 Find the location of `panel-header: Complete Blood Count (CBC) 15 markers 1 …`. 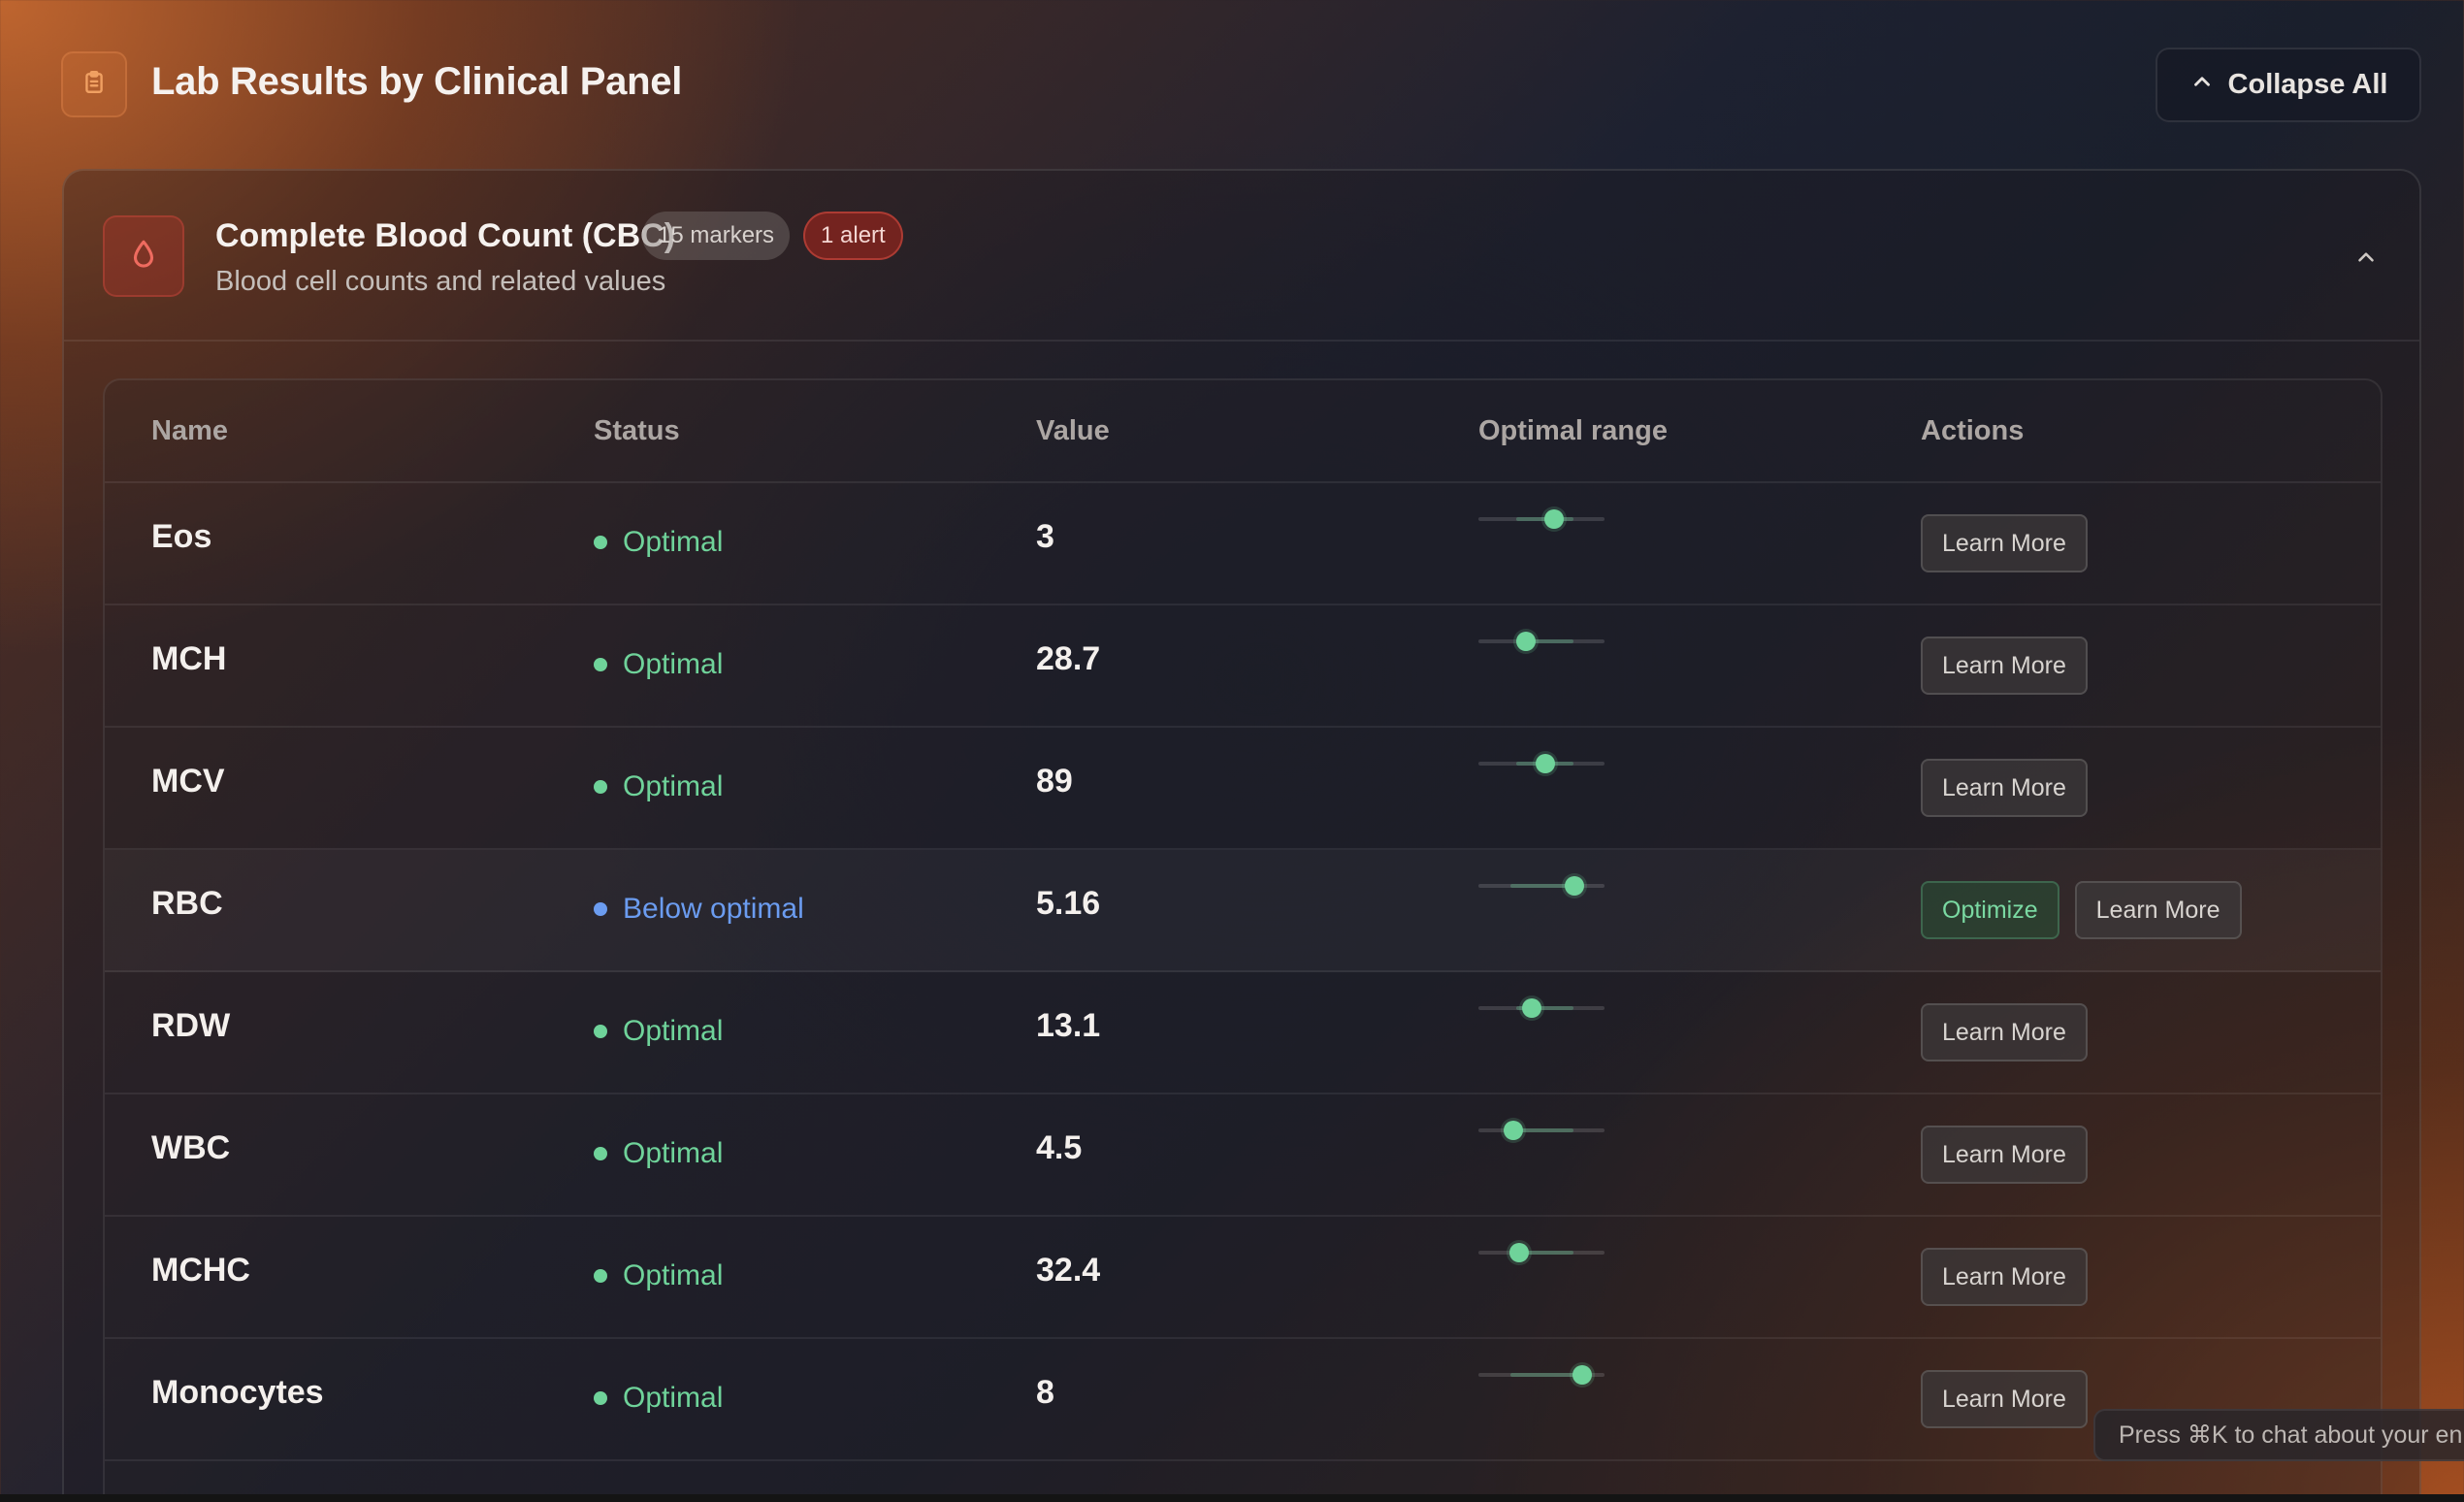

panel-header: Complete Blood Count (CBC) 15 markers 1 … is located at coordinates (1241, 256).